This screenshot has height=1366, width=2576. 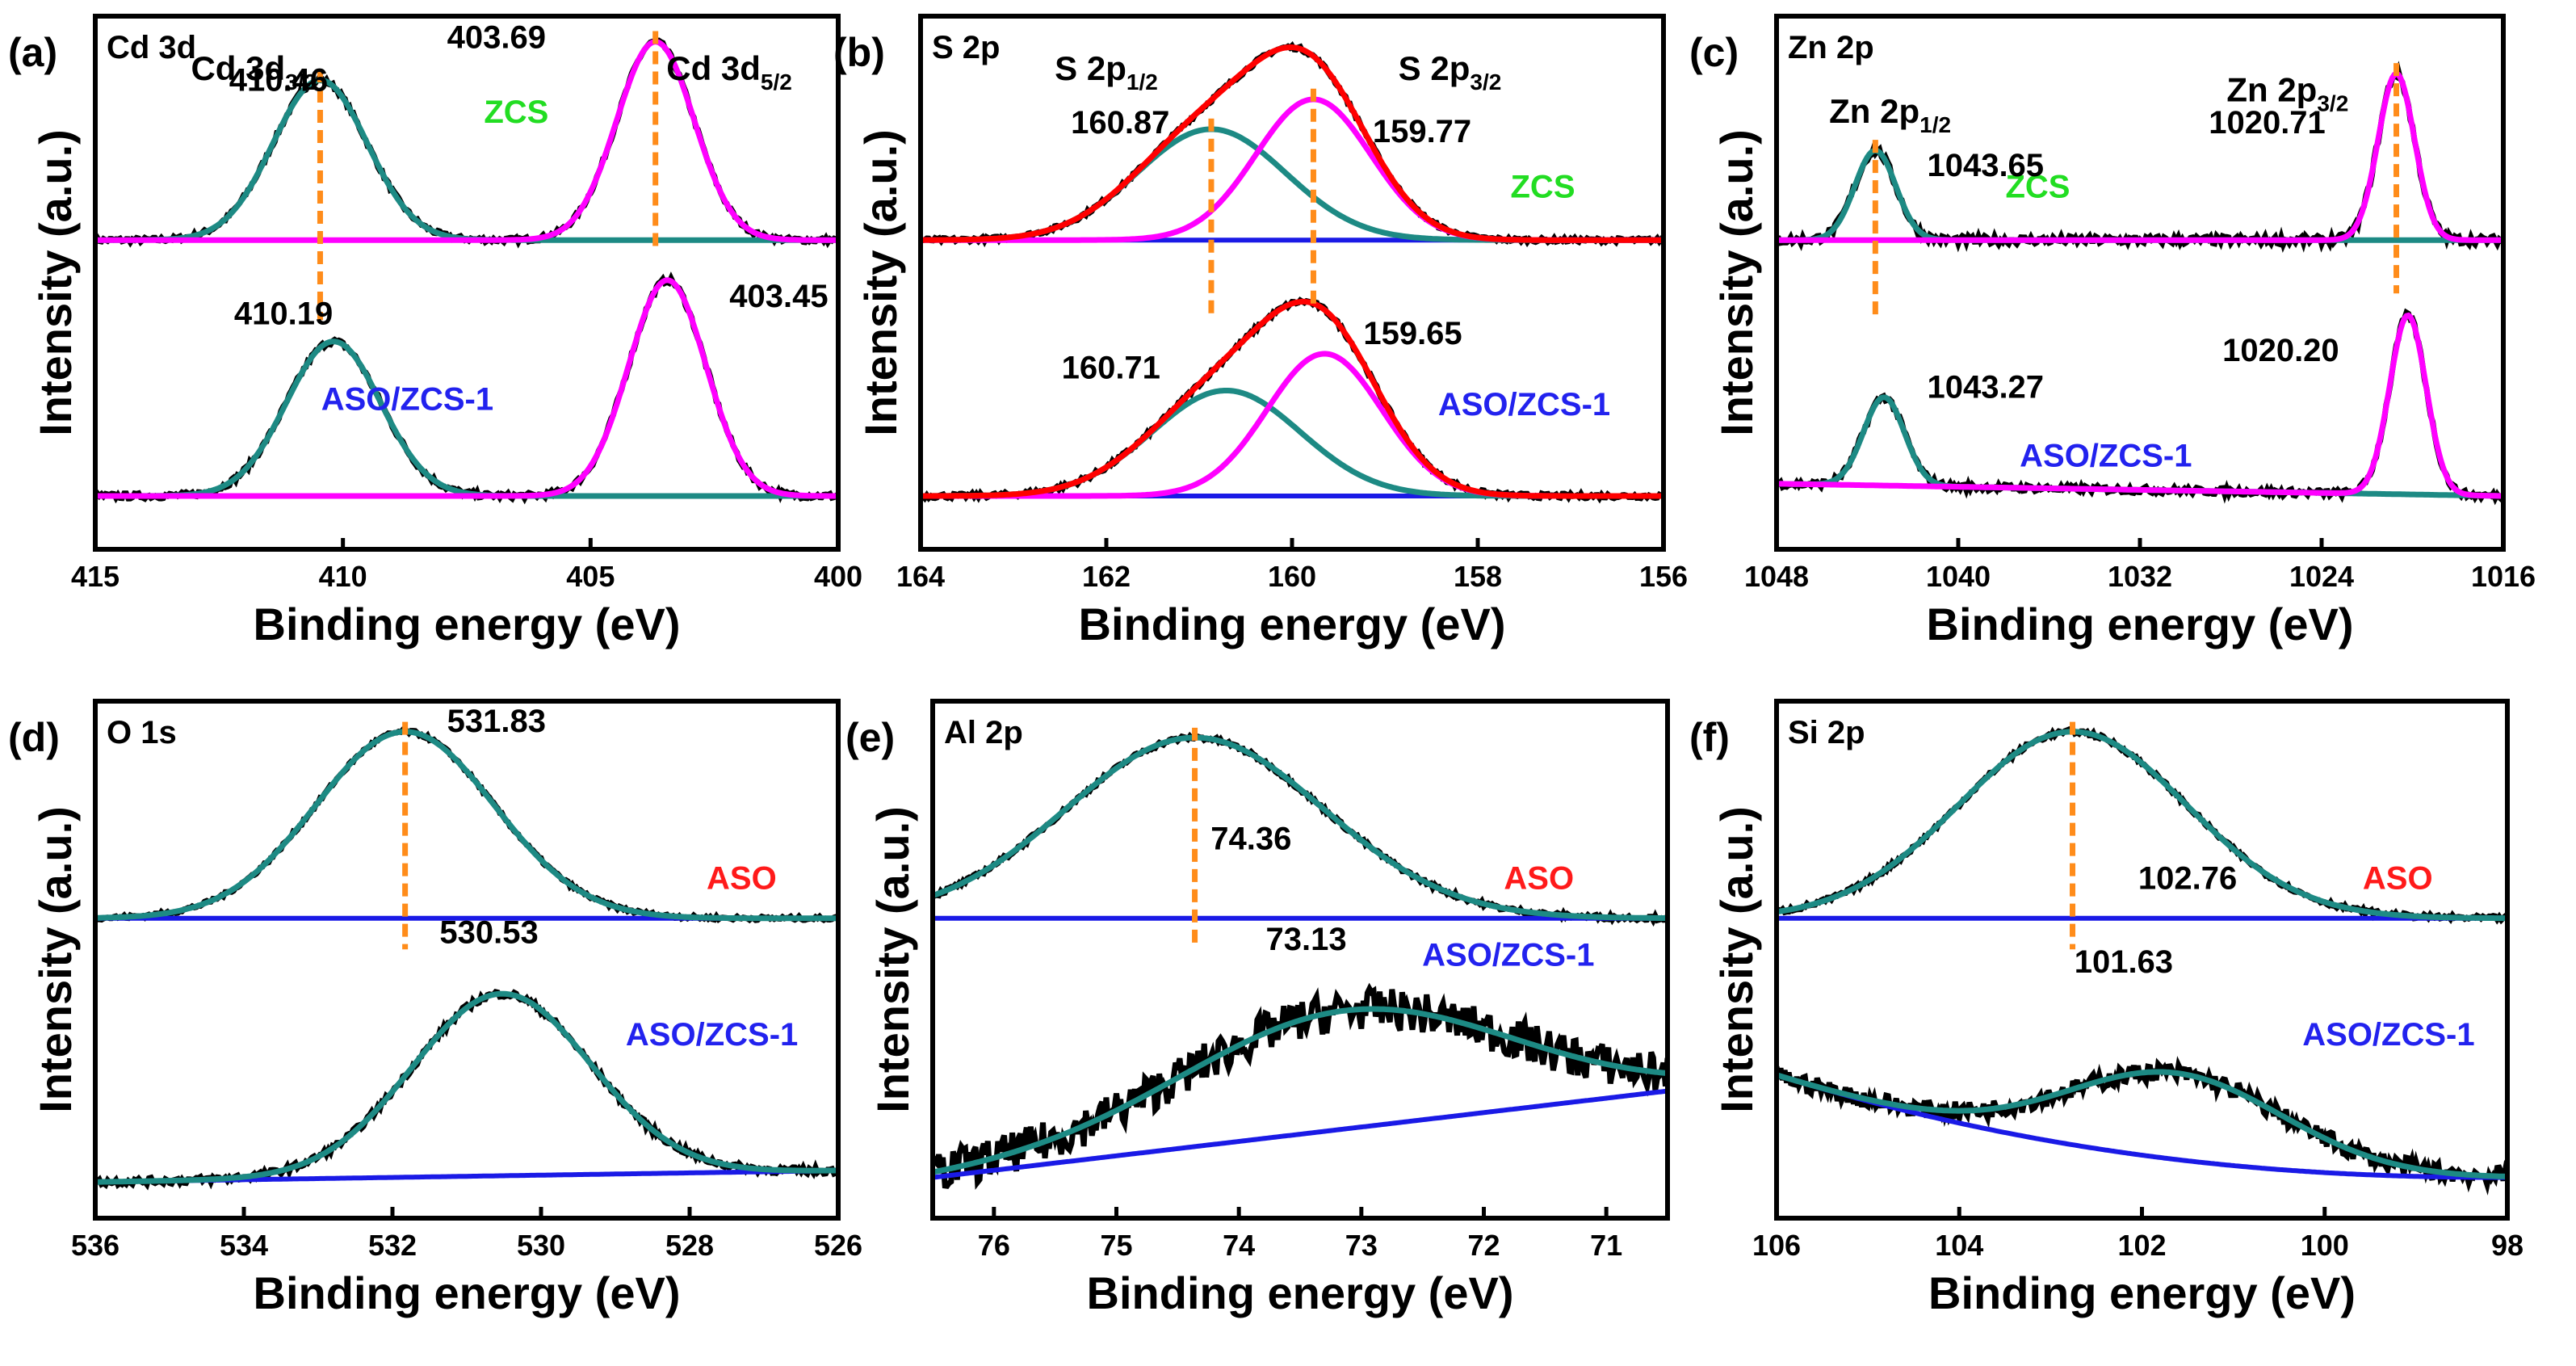 What do you see at coordinates (1292, 144) in the screenshot?
I see `raw-data-line` at bounding box center [1292, 144].